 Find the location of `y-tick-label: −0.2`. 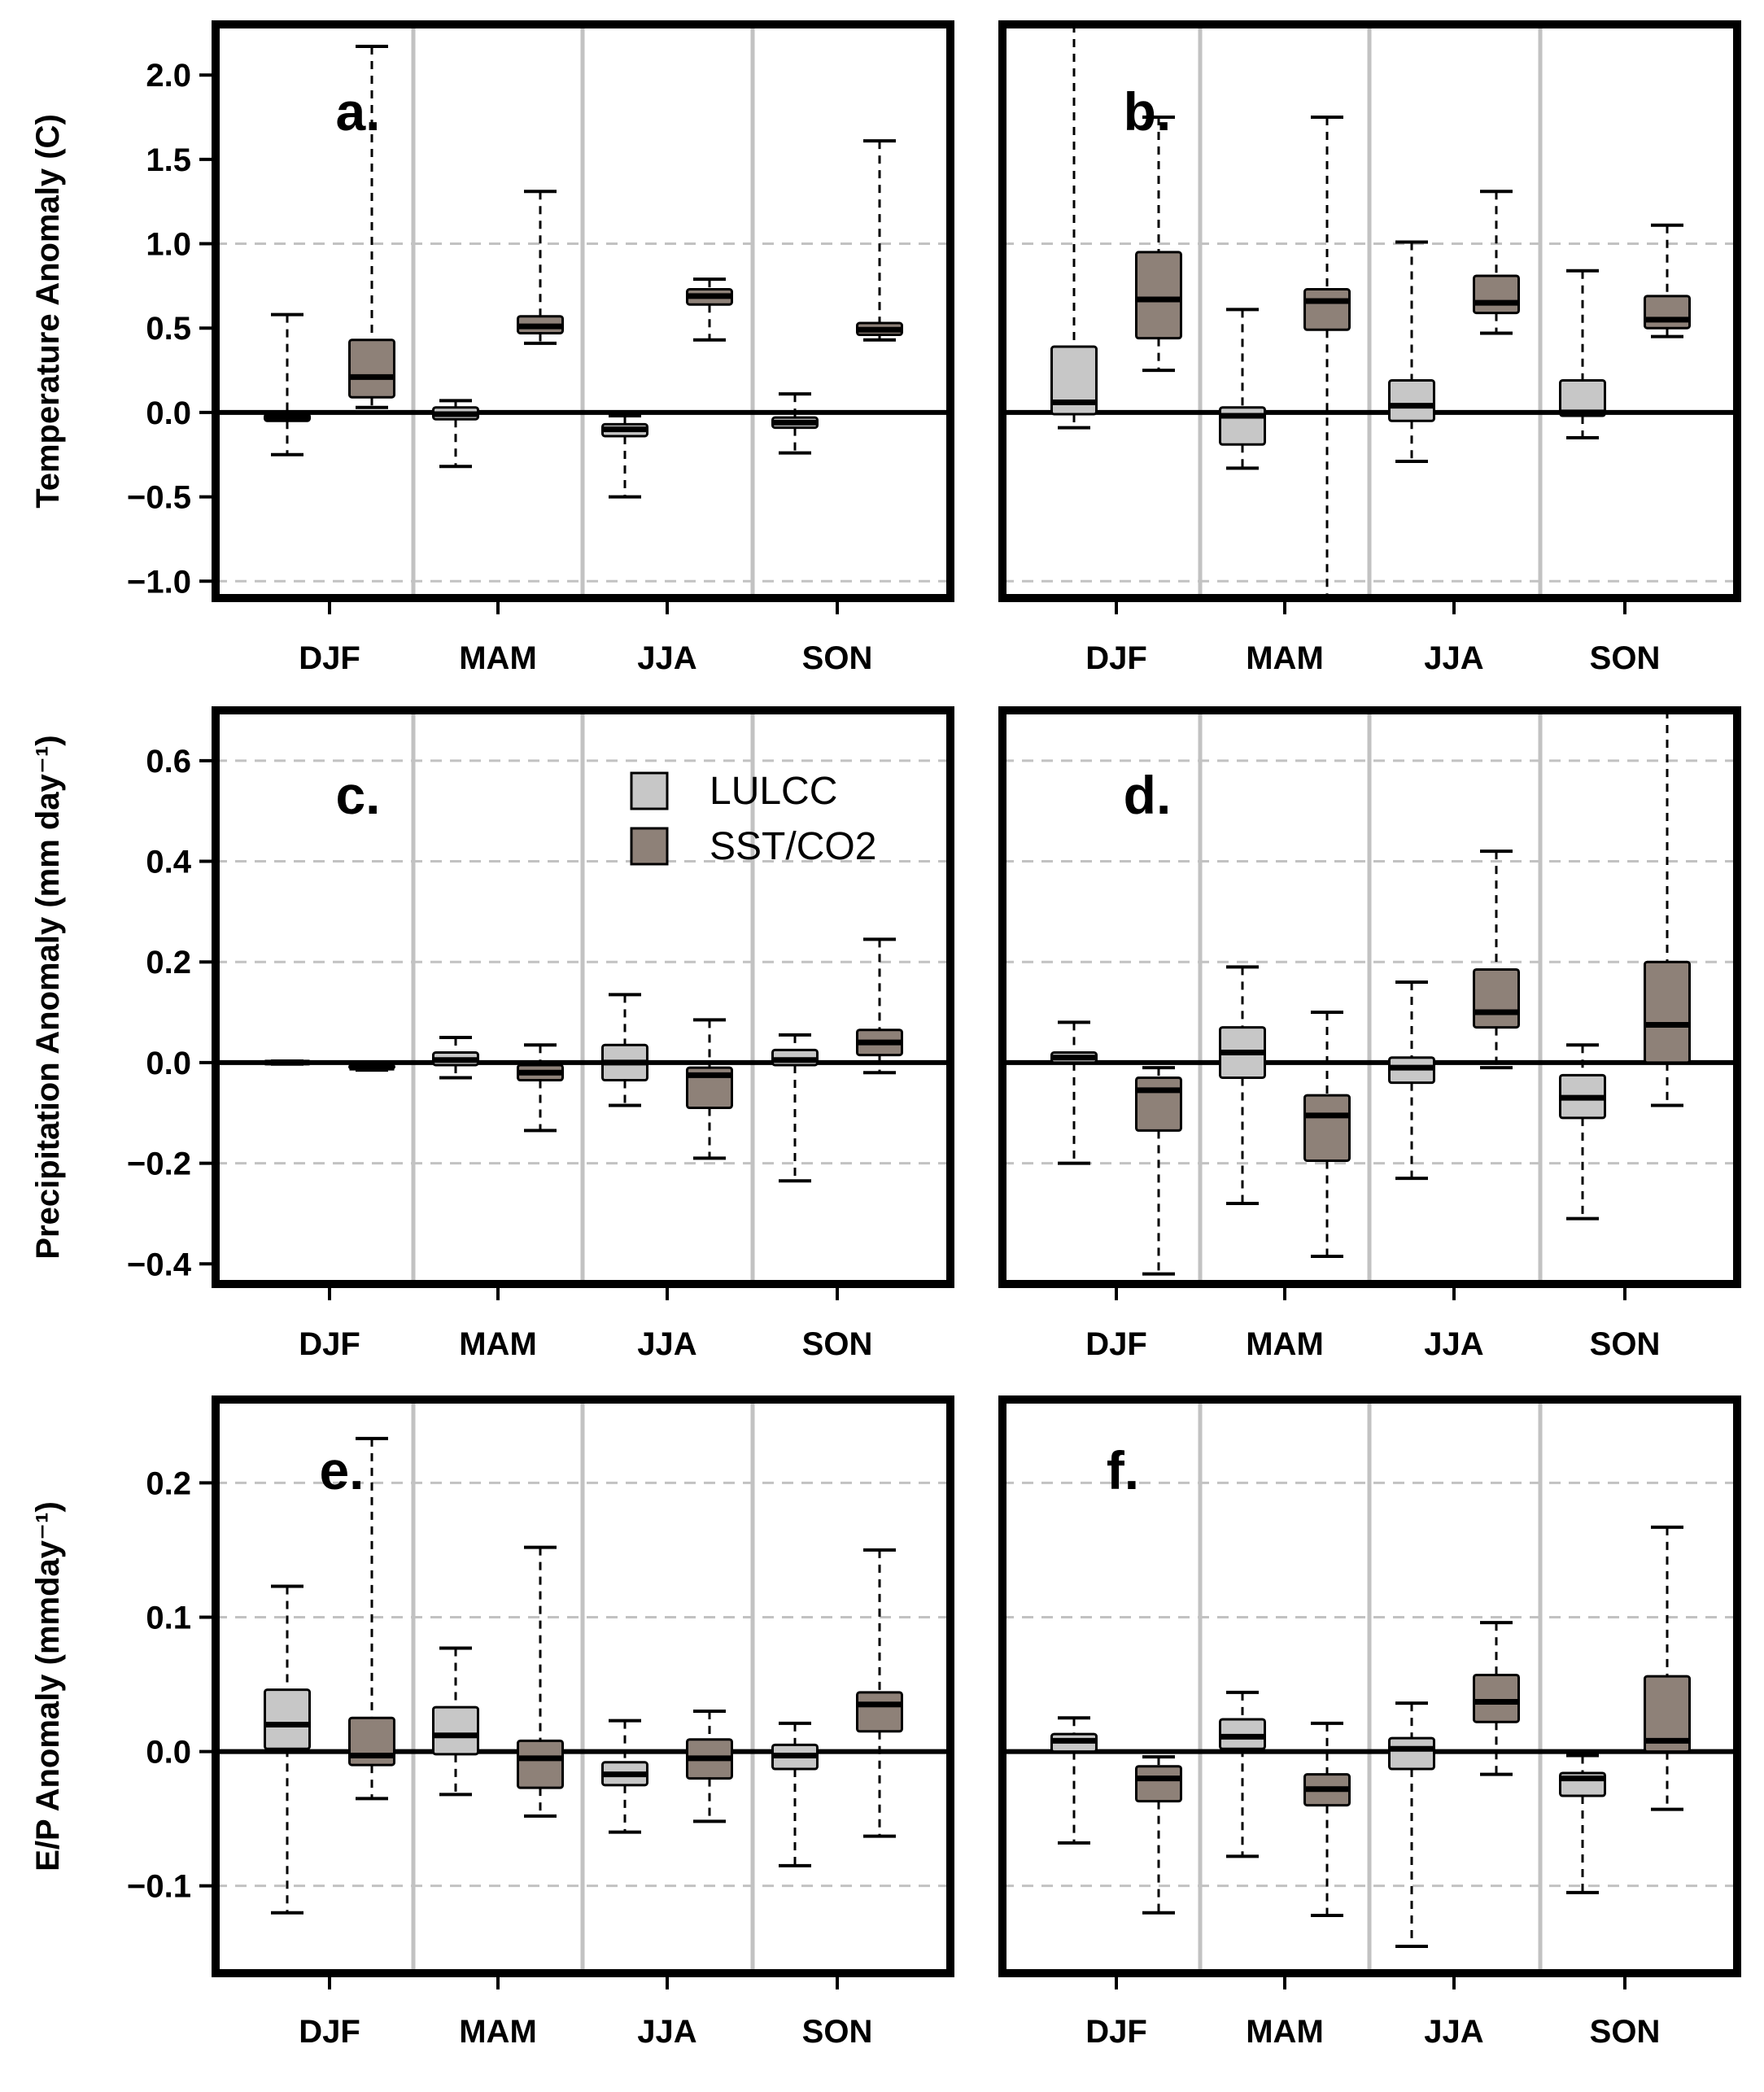

y-tick-label: −0.2 is located at coordinates (159, 1164).